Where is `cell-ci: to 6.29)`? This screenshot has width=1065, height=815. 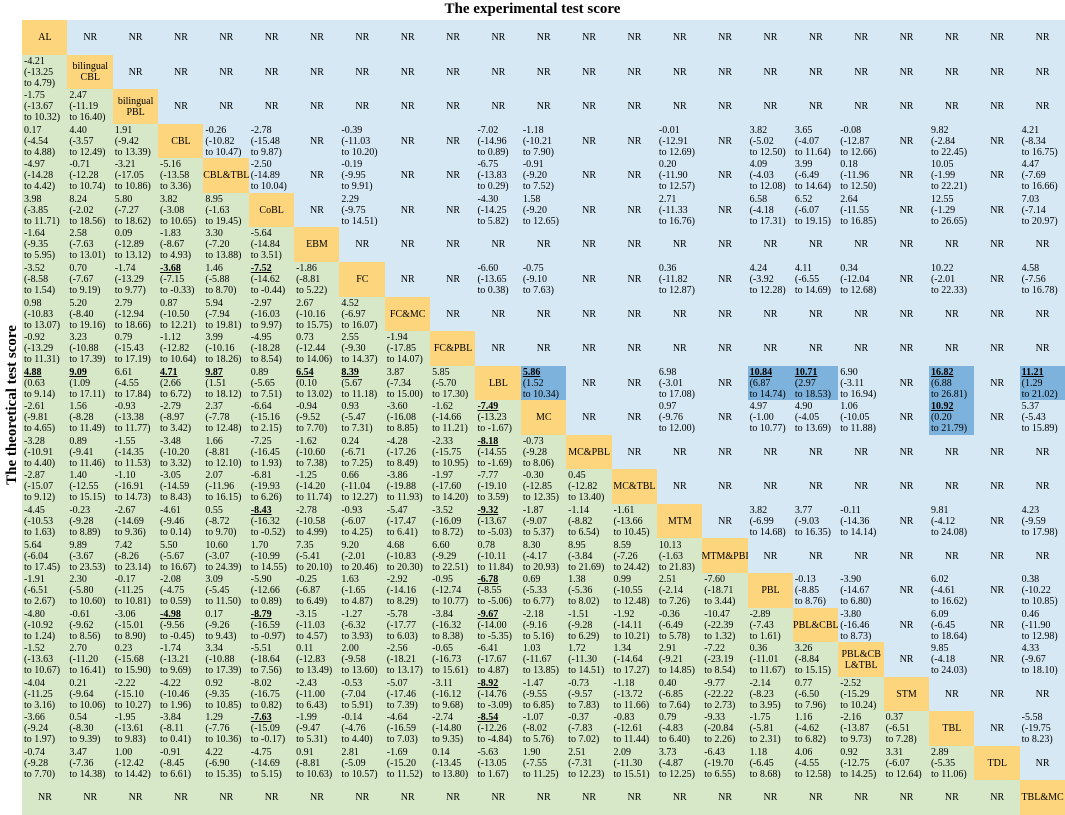
cell-ci: to 6.29) is located at coordinates (584, 636).